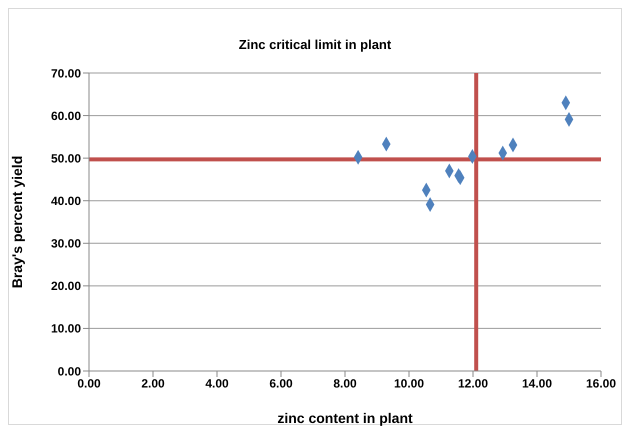 The width and height of the screenshot is (630, 433). I want to click on x-tick-label: 2.00, so click(153, 383).